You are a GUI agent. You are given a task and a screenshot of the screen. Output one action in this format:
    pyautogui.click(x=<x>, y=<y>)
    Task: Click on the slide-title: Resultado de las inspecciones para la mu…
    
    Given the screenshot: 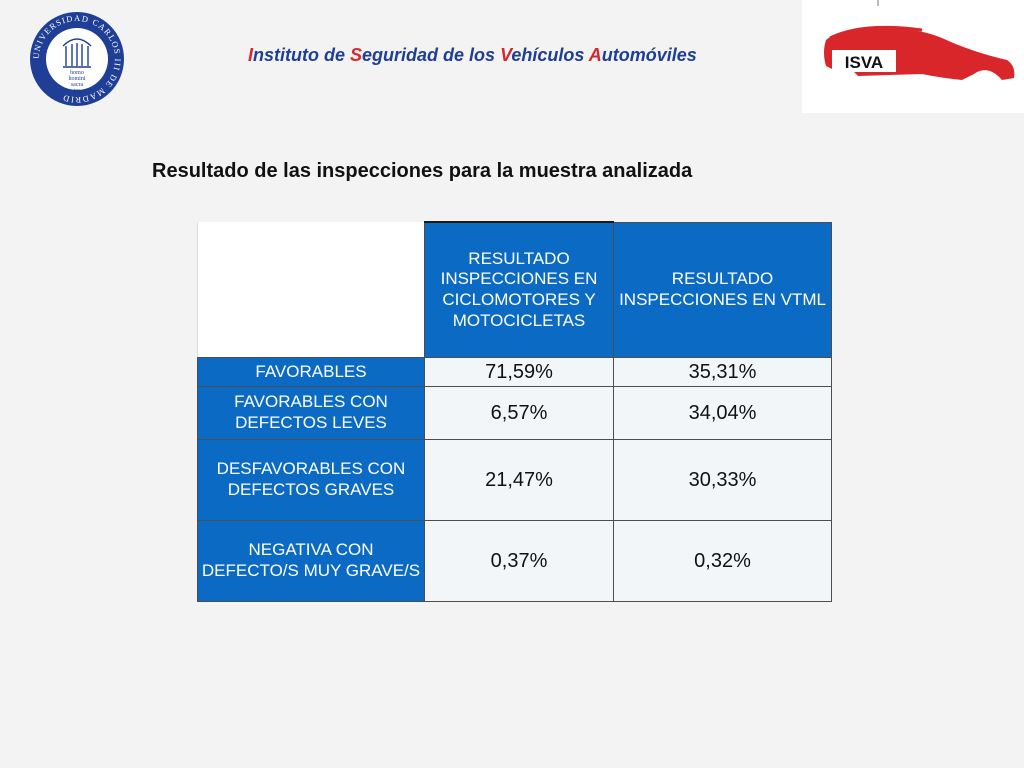 What is the action you would take?
    pyautogui.click(x=422, y=171)
    